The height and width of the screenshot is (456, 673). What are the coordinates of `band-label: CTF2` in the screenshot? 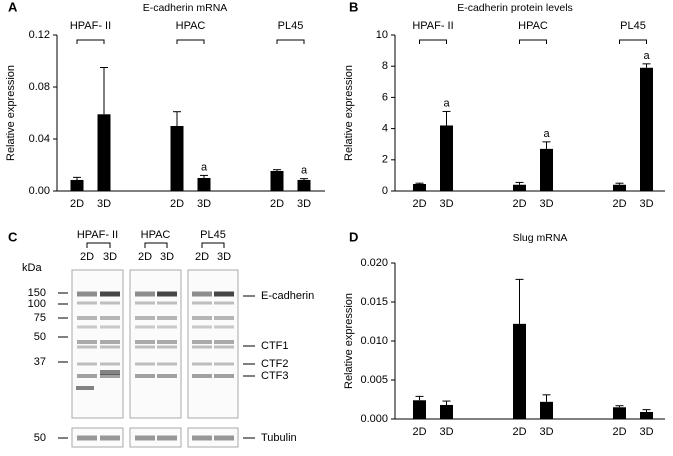 It's located at (275, 364).